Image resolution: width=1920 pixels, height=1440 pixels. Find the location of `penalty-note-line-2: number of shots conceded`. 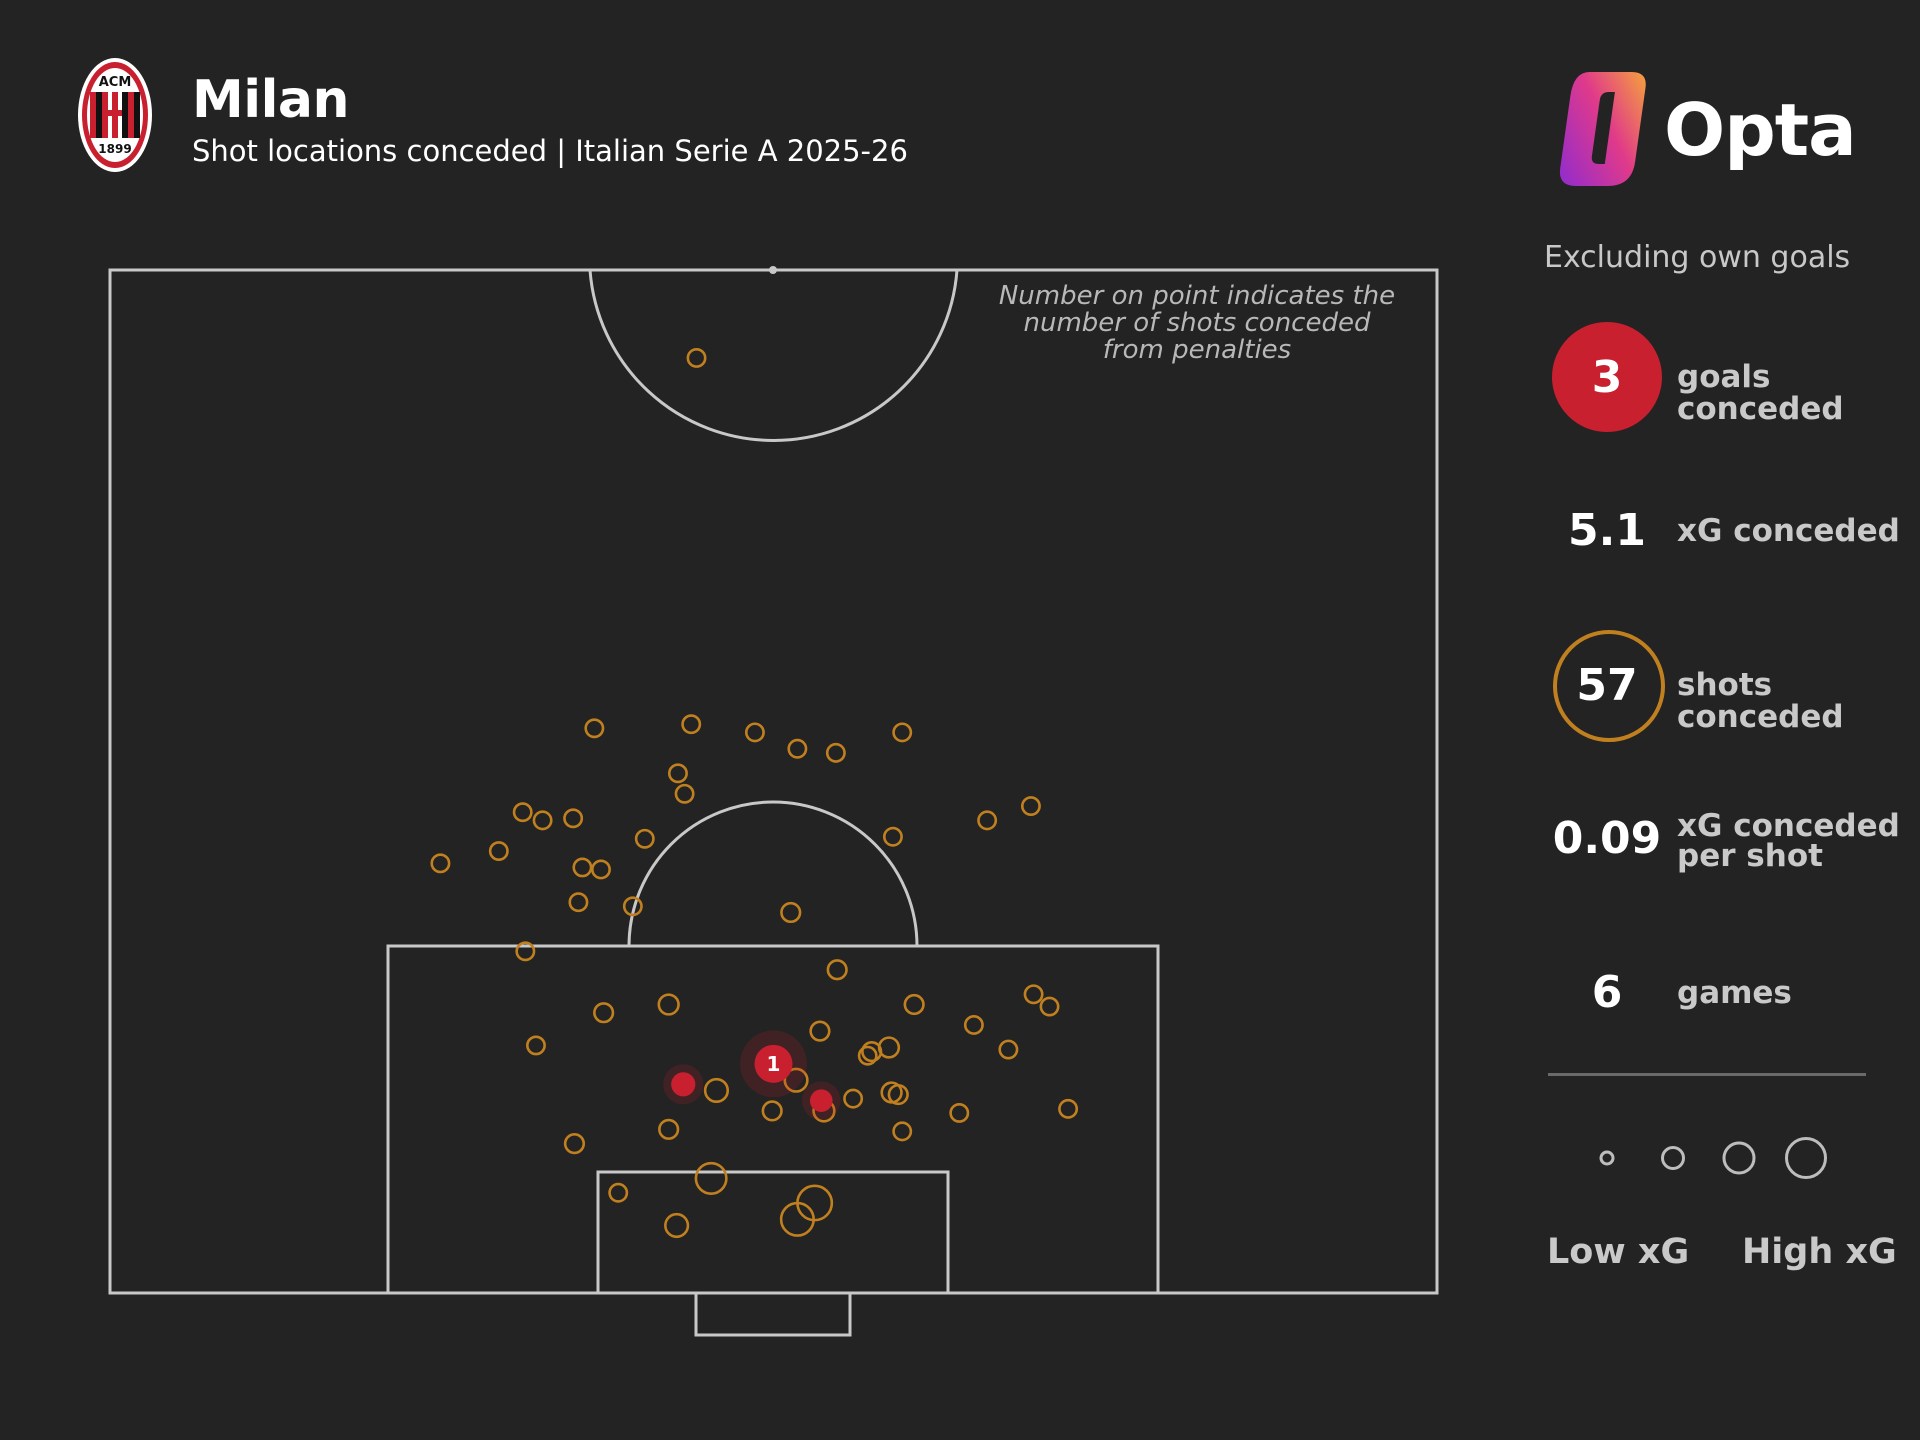

penalty-note-line-2: number of shots conceded is located at coordinates (1197, 323).